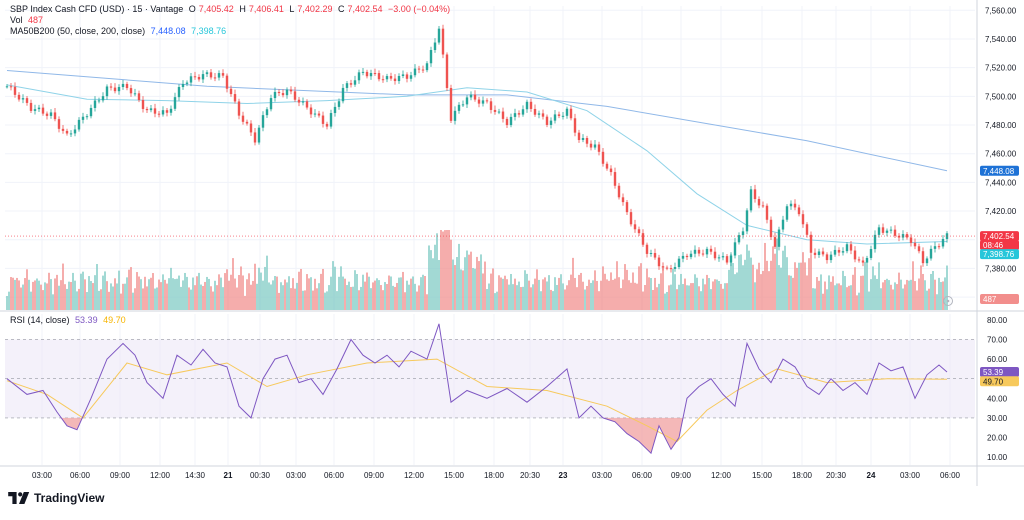 This screenshot has height=520, width=1024. Describe the element at coordinates (1001, 268) in the screenshot. I see `price-tick-label: 7,380.00` at that location.